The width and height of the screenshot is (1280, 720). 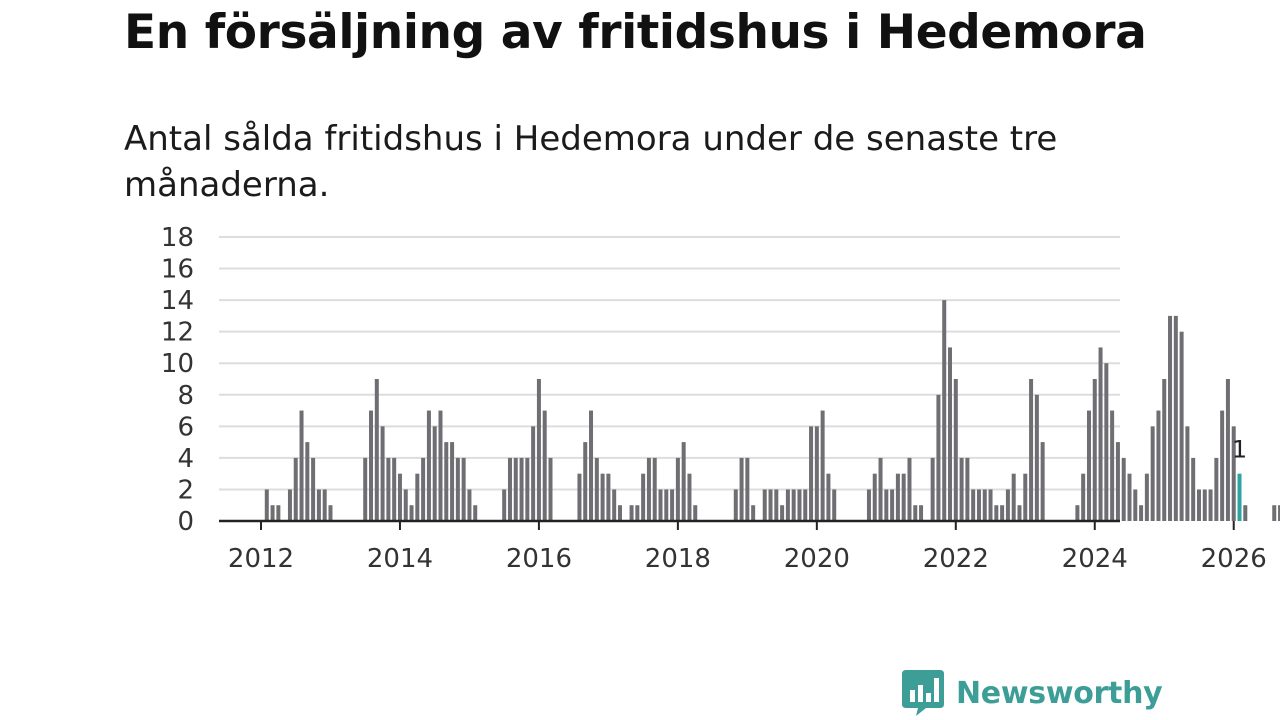 What do you see at coordinates (1239, 450) in the screenshot?
I see `highlight-value-label: 1` at bounding box center [1239, 450].